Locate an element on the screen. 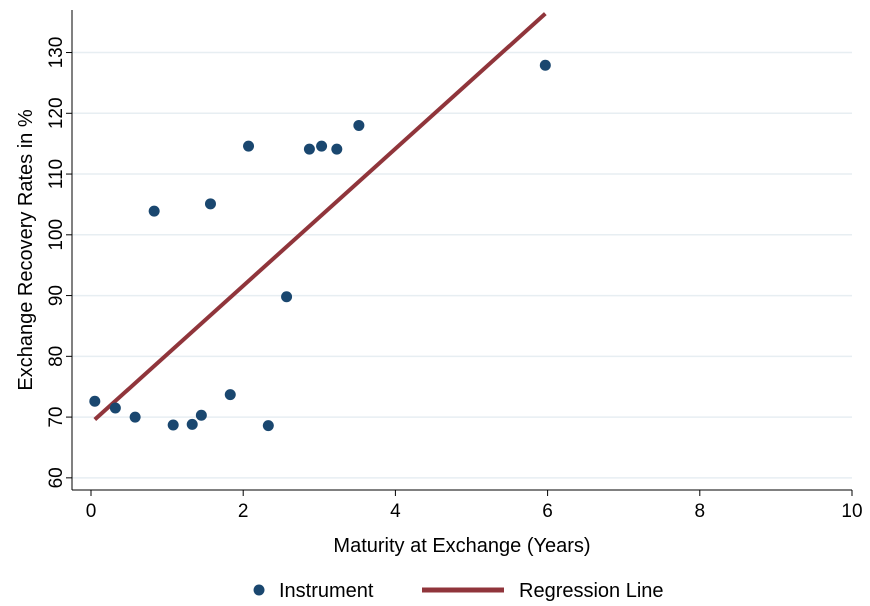 The image size is (870, 606). x-axis-title: Maturity at Exchange (Years) is located at coordinates (461, 546).